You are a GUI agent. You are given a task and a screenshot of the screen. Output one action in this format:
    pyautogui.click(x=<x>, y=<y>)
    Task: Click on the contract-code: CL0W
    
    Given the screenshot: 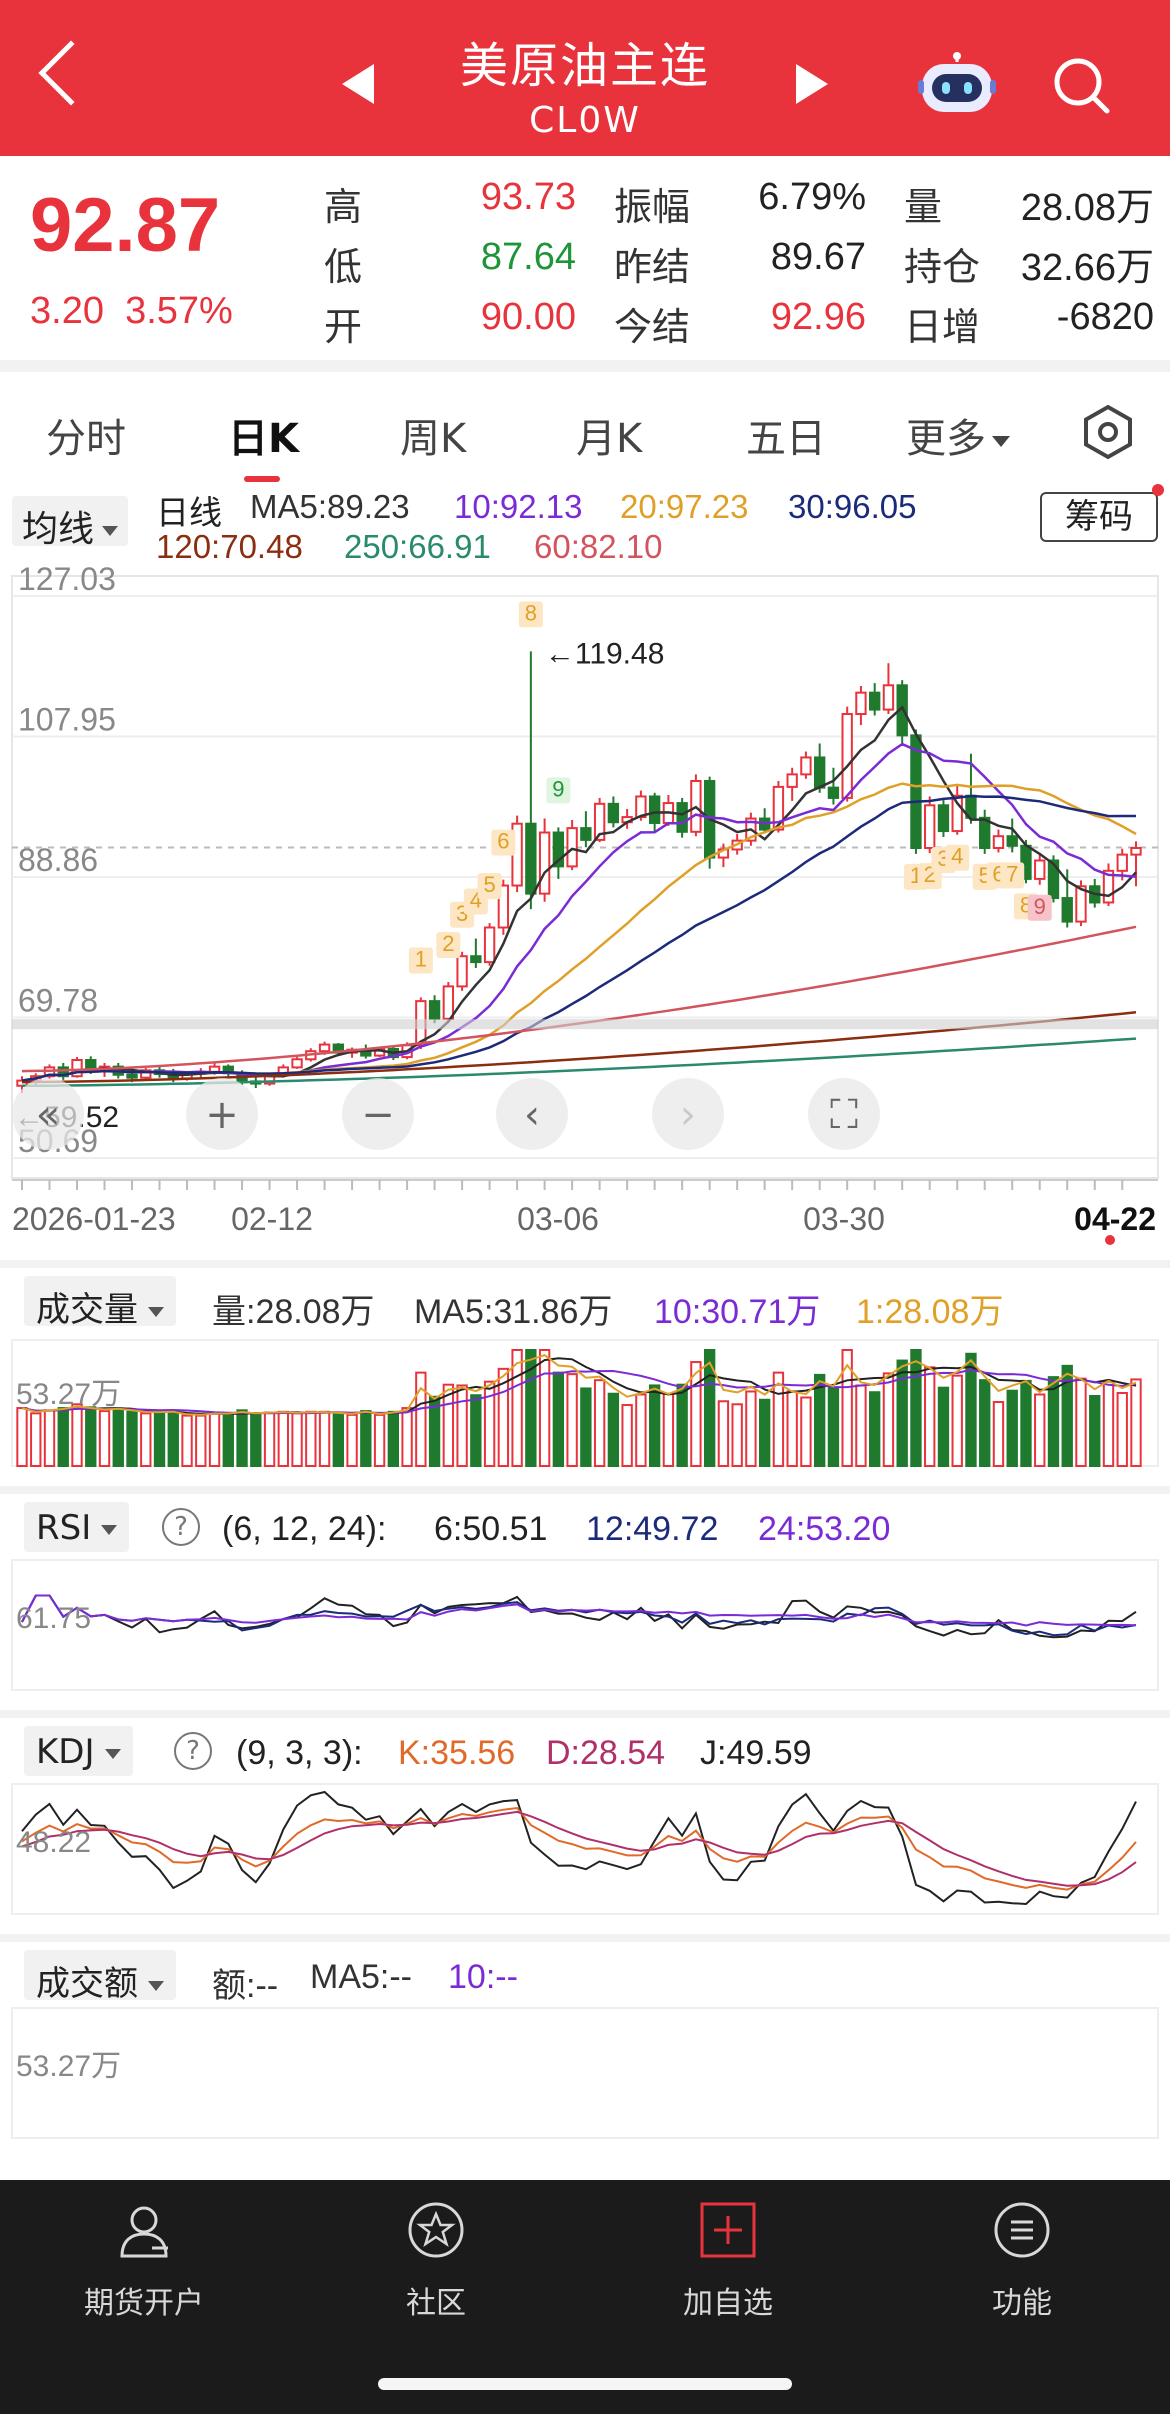 What is the action you would take?
    pyautogui.click(x=585, y=120)
    